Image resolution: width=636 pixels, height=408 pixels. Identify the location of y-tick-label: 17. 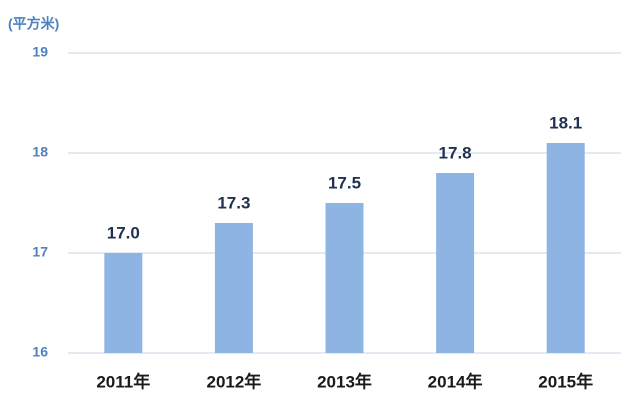
(40, 252).